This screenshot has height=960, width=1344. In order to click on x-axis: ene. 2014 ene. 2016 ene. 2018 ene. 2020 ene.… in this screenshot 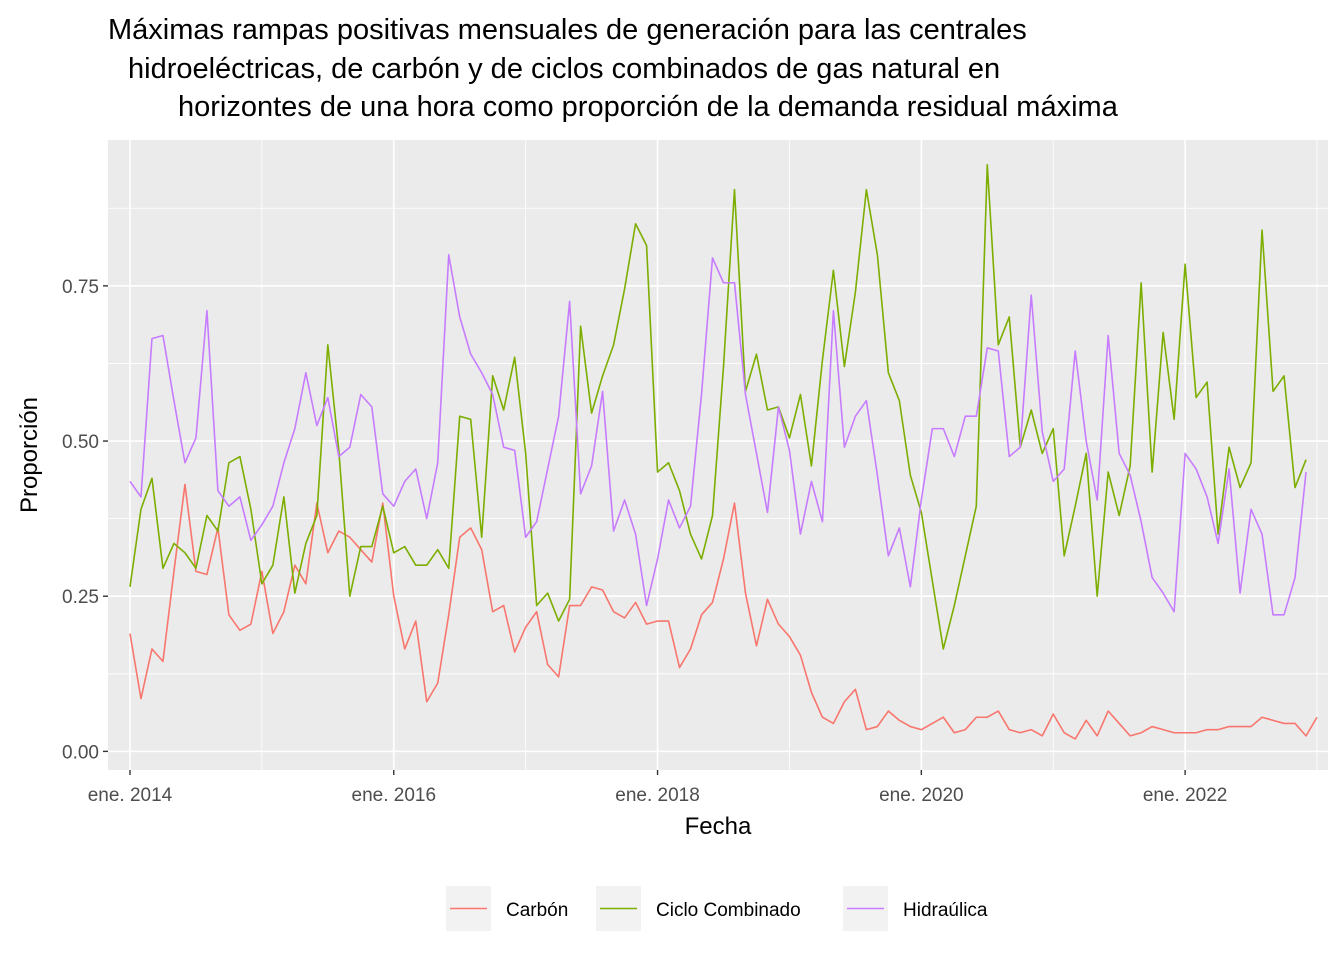, I will do `click(658, 788)`.